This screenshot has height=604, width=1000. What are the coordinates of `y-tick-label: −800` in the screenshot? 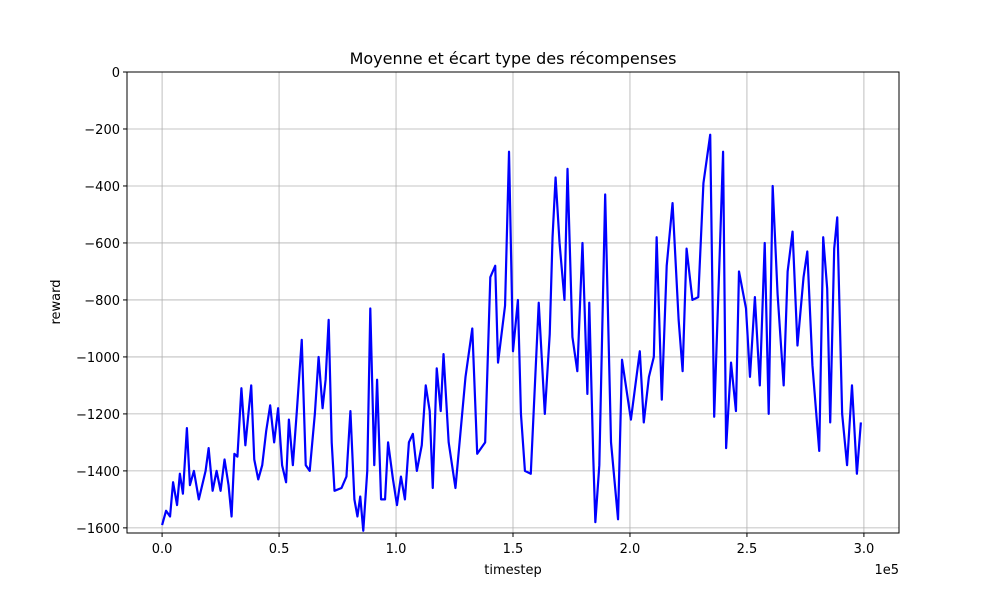 It's located at (102, 301).